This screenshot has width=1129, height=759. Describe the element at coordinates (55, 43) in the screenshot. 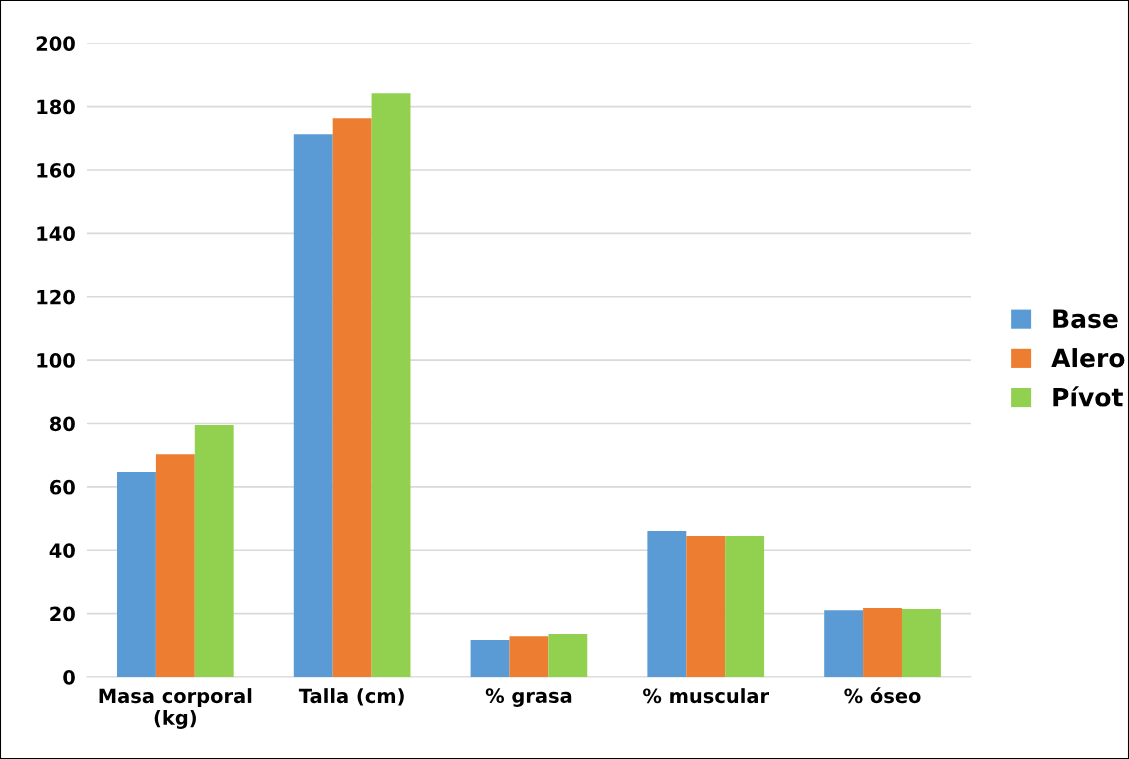

I see `y-tick-label: 200` at that location.